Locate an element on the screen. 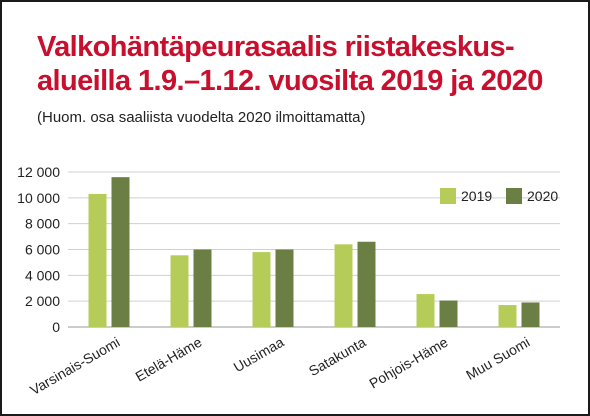 The width and height of the screenshot is (590, 416). y-tick-label: 10 000 is located at coordinates (38, 198).